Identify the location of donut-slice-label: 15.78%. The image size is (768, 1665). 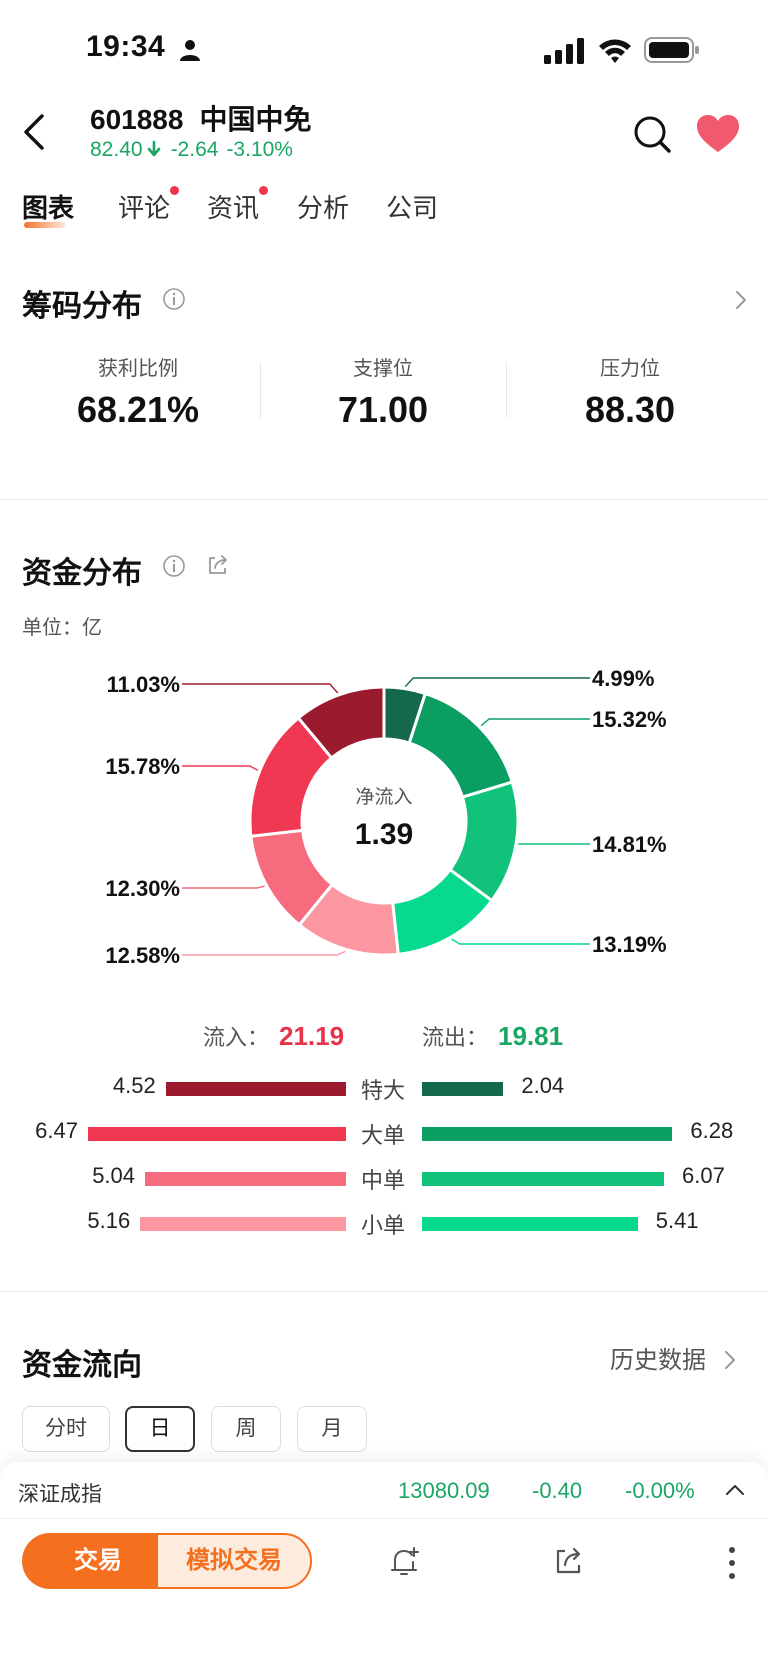
(142, 766).